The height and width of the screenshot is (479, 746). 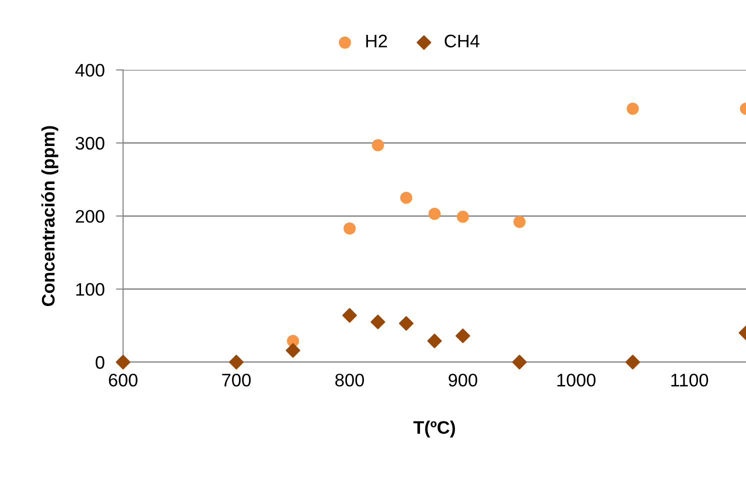 What do you see at coordinates (90, 216) in the screenshot?
I see `y-tick-label: 200` at bounding box center [90, 216].